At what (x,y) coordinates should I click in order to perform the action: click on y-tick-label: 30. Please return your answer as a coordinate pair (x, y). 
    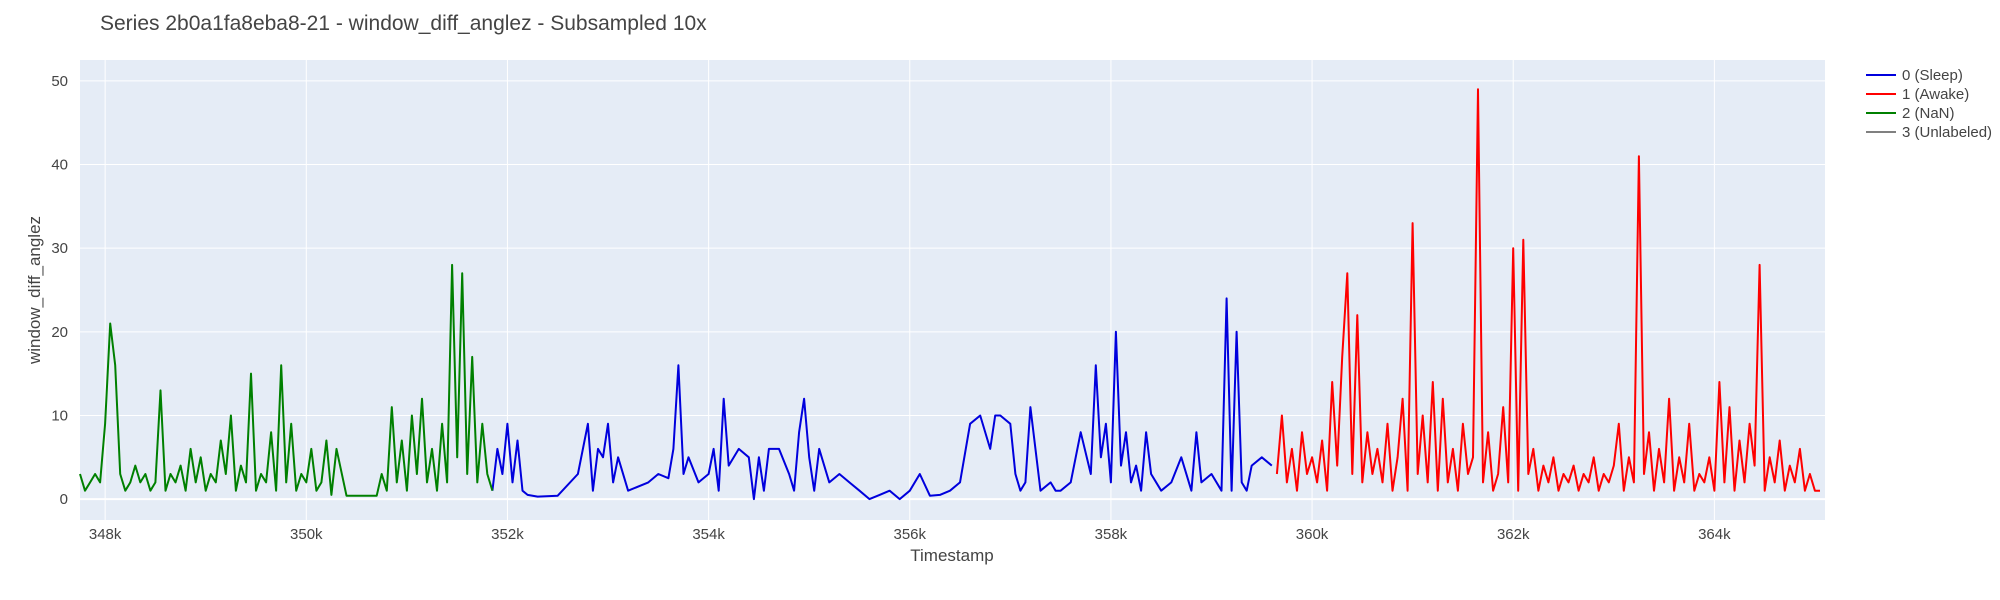
    Looking at the image, I should click on (59, 248).